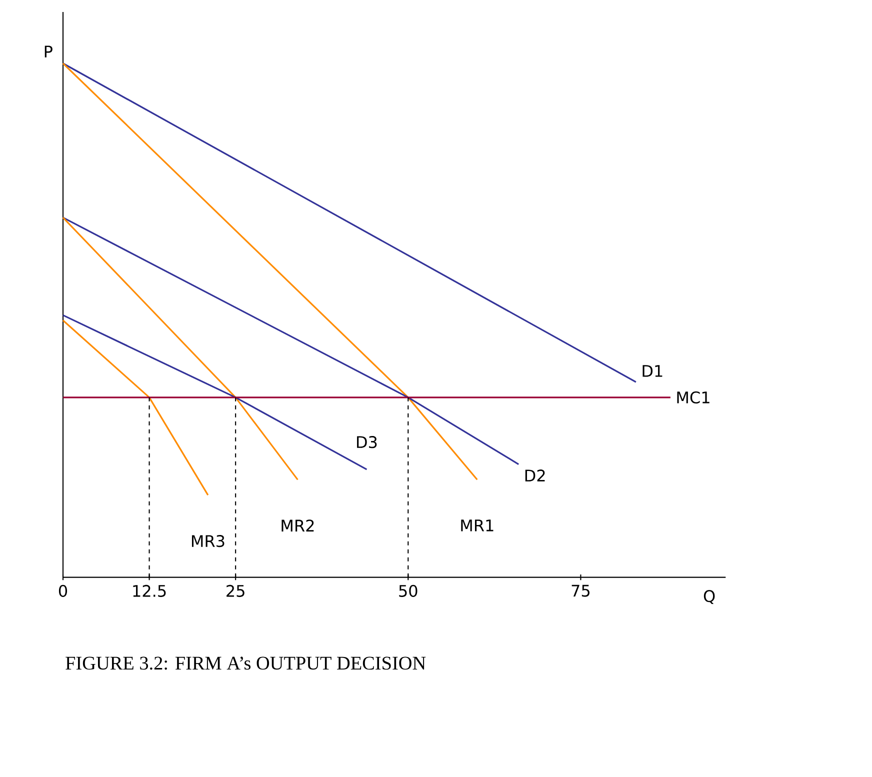 This screenshot has height=777, width=872. Describe the element at coordinates (48, 52) in the screenshot. I see `y-axis-title: P` at that location.